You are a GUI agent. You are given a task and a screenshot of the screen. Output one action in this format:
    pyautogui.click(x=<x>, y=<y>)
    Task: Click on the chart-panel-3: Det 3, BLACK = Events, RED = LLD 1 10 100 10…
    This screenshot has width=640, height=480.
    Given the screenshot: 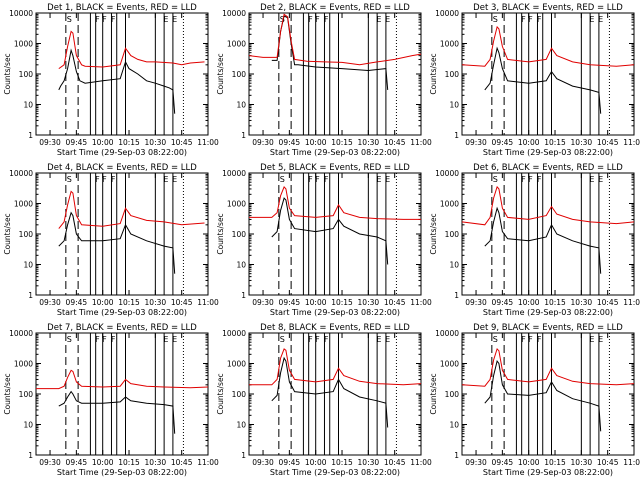 What is the action you would take?
    pyautogui.click(x=534, y=80)
    